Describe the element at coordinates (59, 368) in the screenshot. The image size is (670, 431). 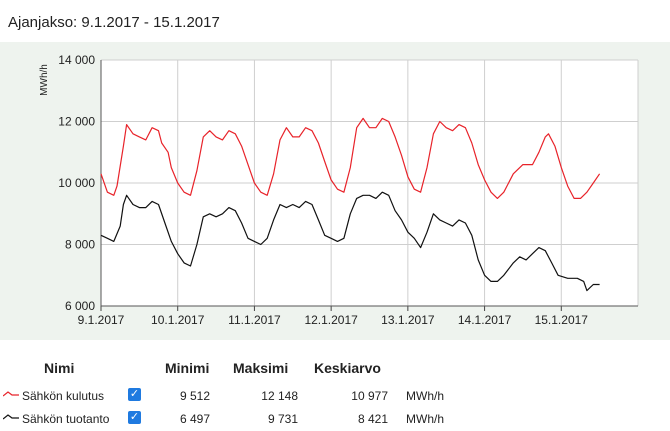
I see `header-name: Nimi` at that location.